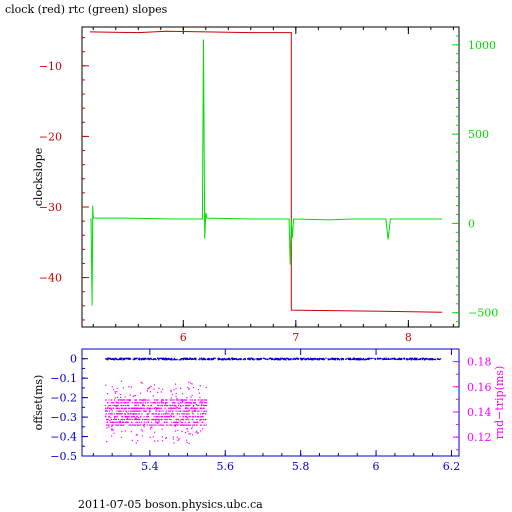 The height and width of the screenshot is (512, 512). I want to click on rndtrip-points, so click(156, 412).